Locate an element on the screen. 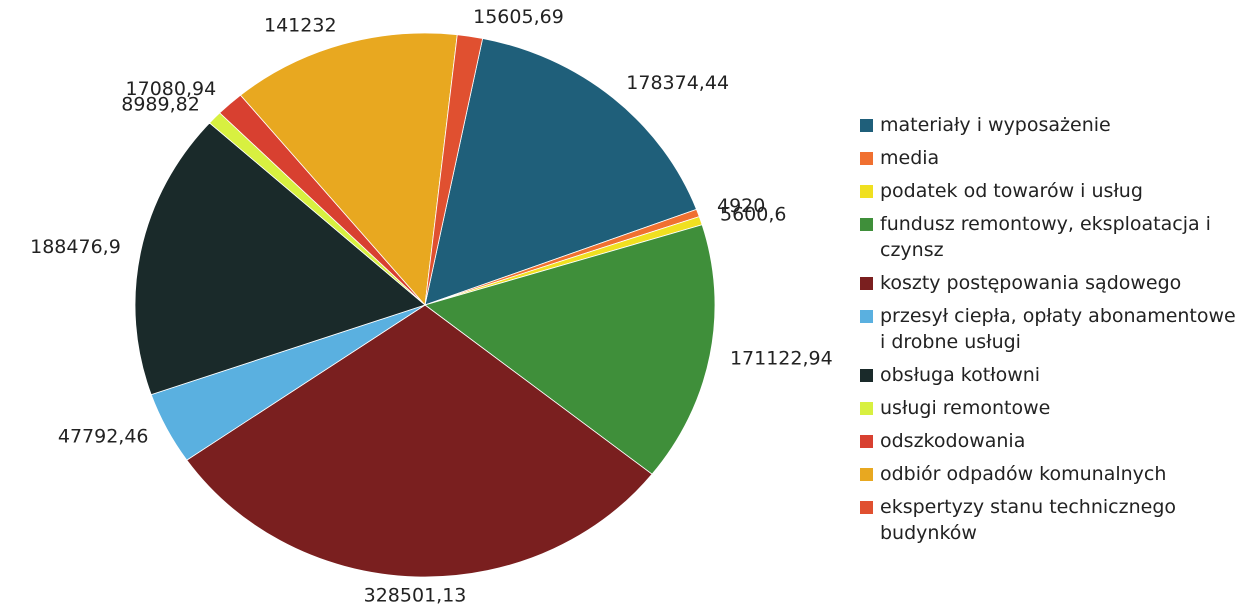 The width and height of the screenshot is (1249, 615). legend-label: fundusz remontowy, eksploatacja i czynsz is located at coordinates (1045, 237).